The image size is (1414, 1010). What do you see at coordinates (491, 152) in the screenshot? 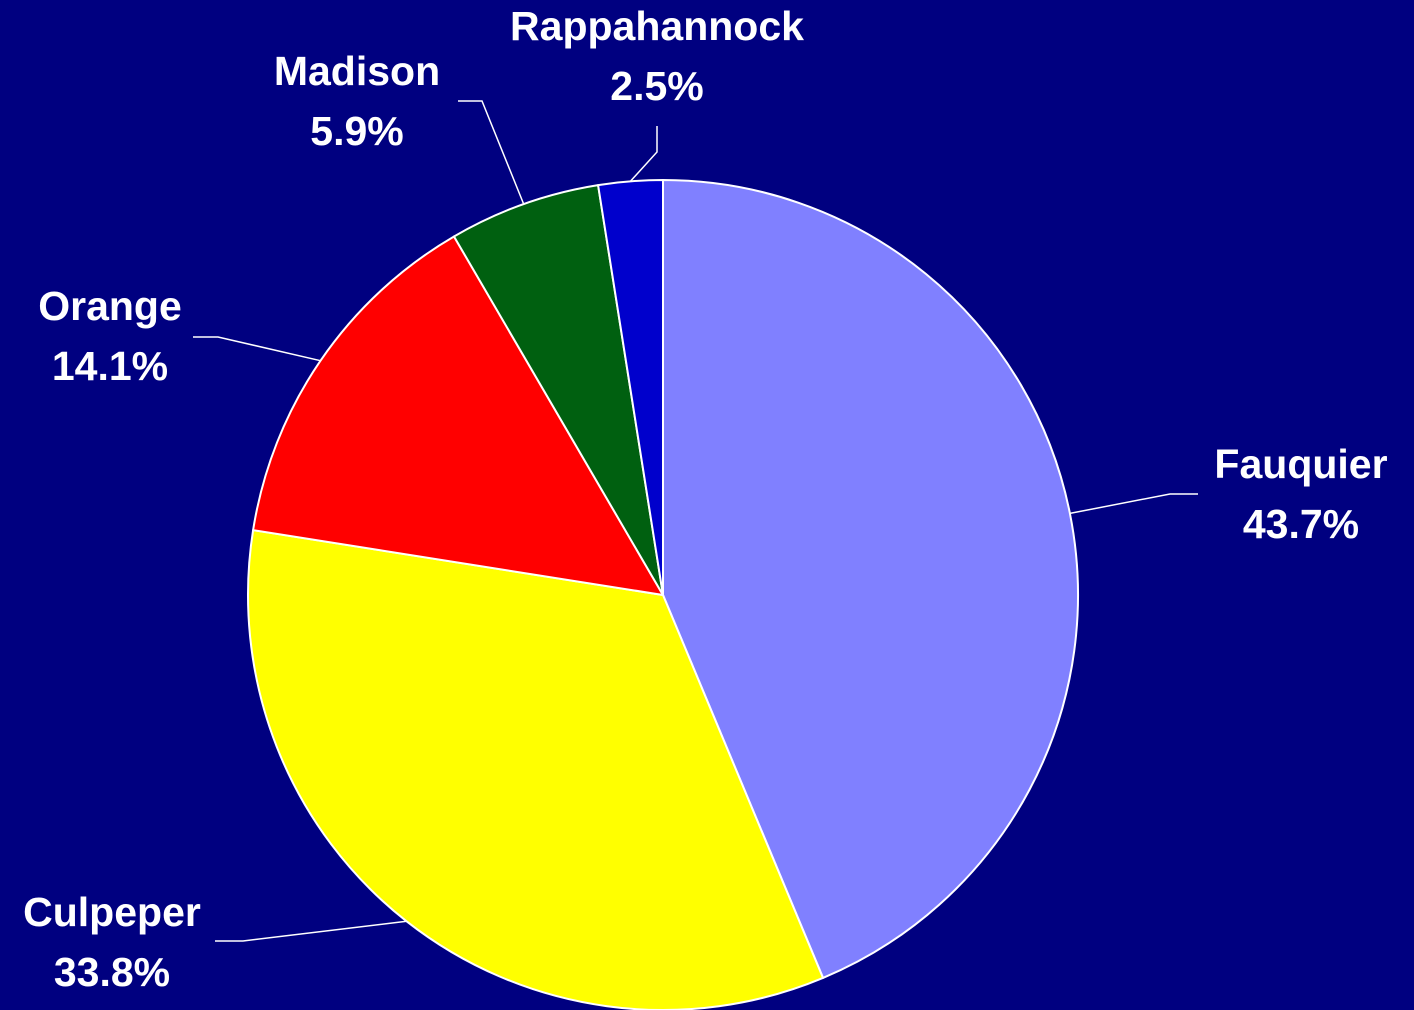
I see `leader-line-madison` at bounding box center [491, 152].